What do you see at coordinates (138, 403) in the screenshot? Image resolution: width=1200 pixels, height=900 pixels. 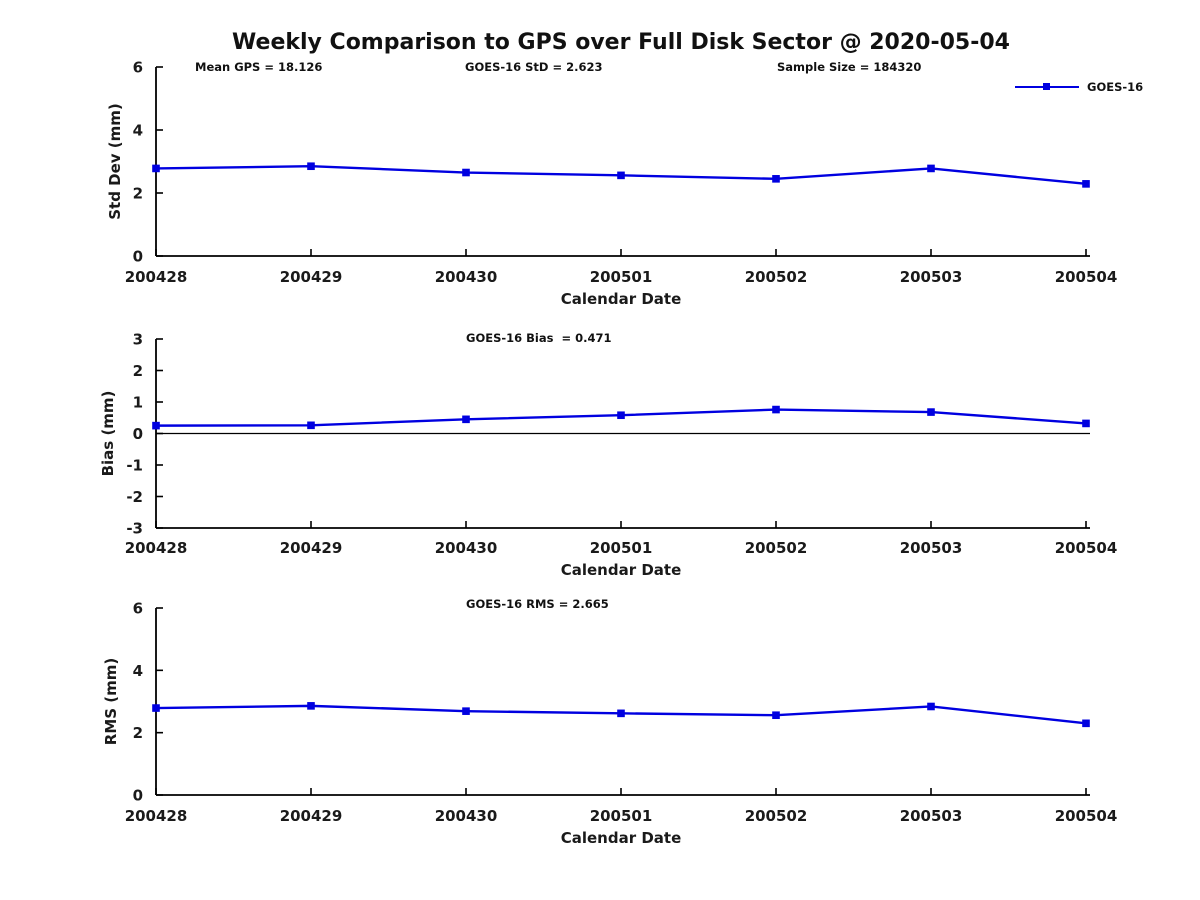 I see `y-tick-label: 1` at bounding box center [138, 403].